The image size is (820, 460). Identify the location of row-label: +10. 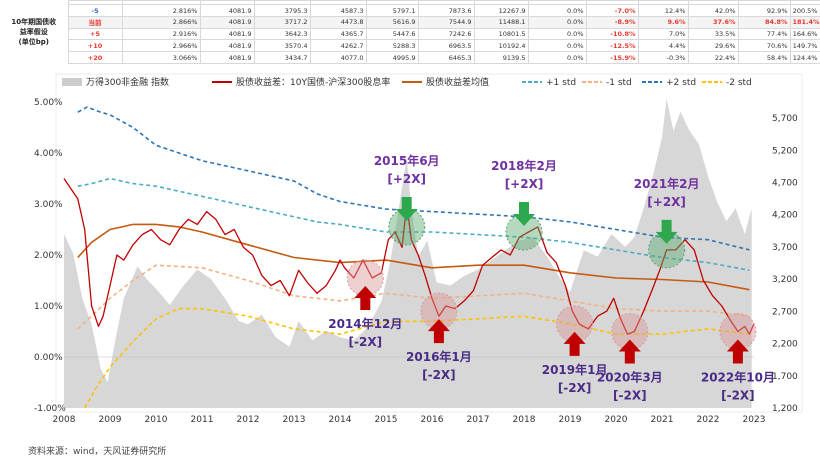
(95, 46).